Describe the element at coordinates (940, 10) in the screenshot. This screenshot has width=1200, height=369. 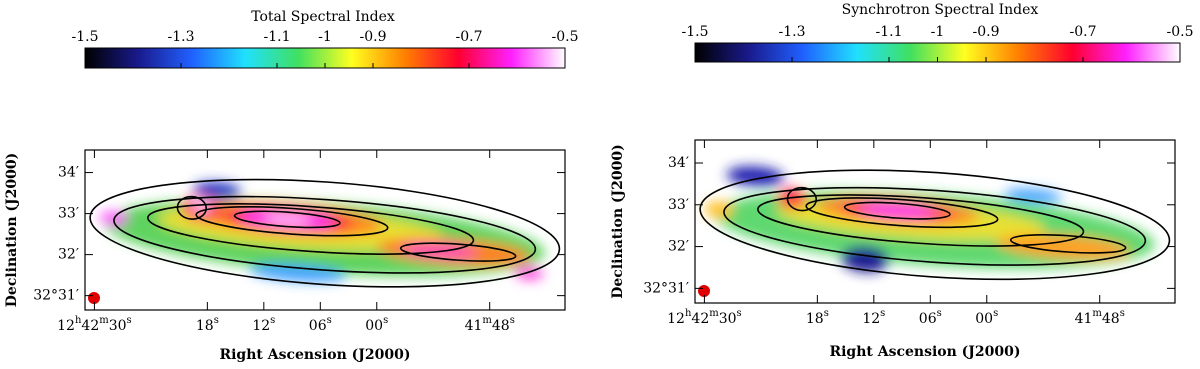
I see `title: Synchrotron Spectral Index` at that location.